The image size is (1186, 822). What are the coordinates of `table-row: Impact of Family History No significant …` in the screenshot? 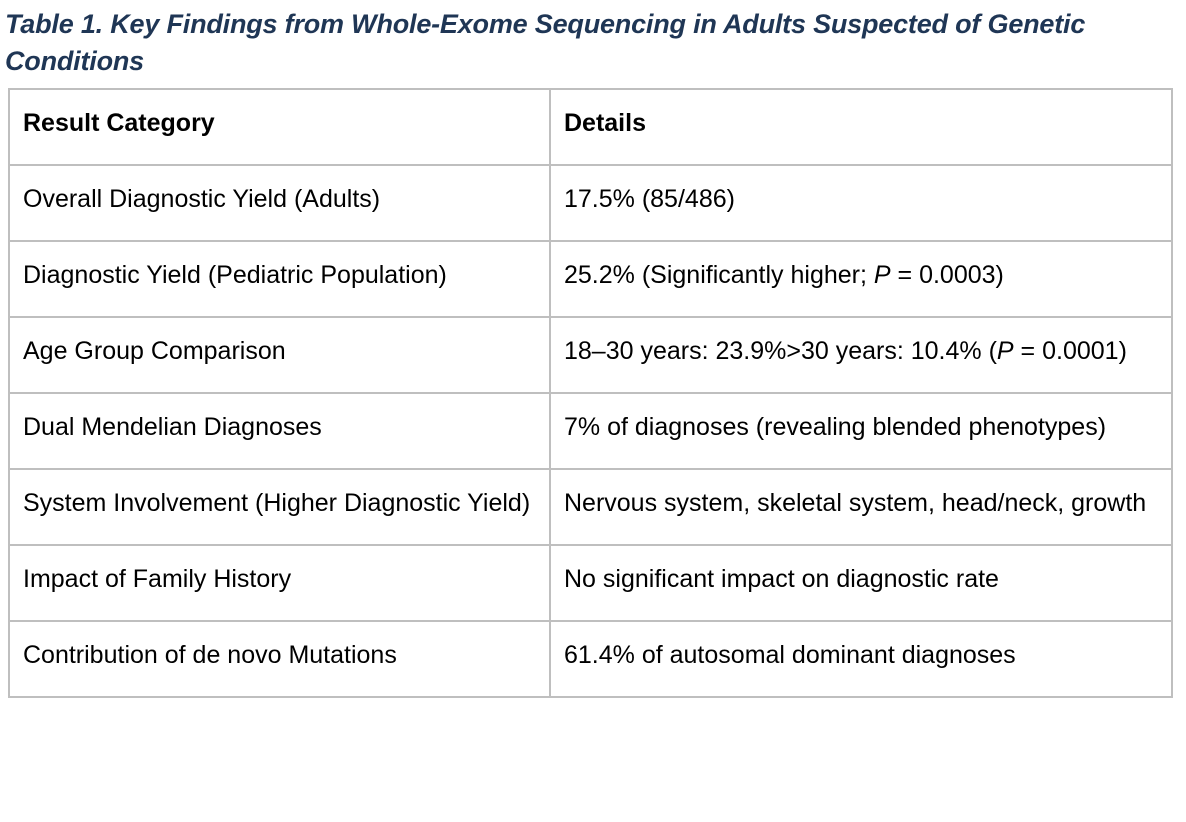 It's located at (590, 583).